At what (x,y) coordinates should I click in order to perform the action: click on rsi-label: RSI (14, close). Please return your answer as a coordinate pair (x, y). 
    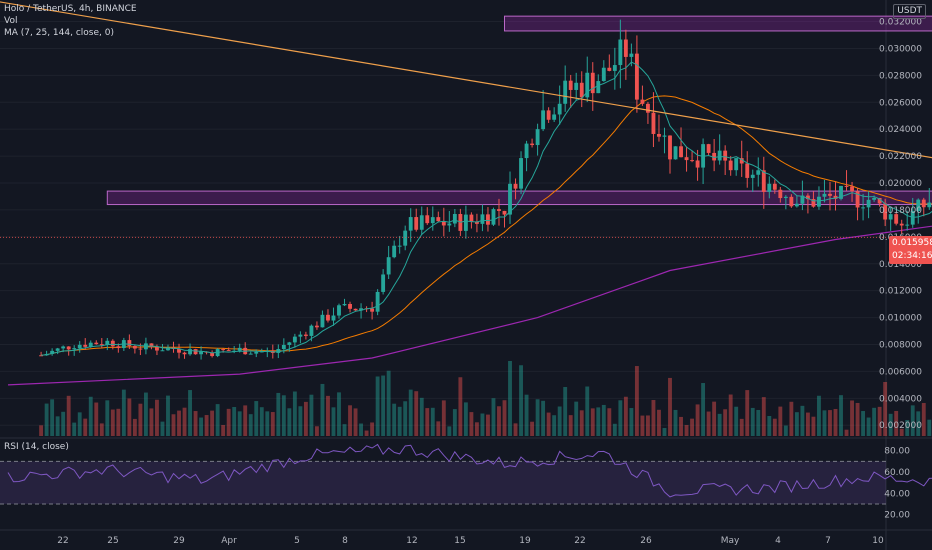
    Looking at the image, I should click on (36, 447).